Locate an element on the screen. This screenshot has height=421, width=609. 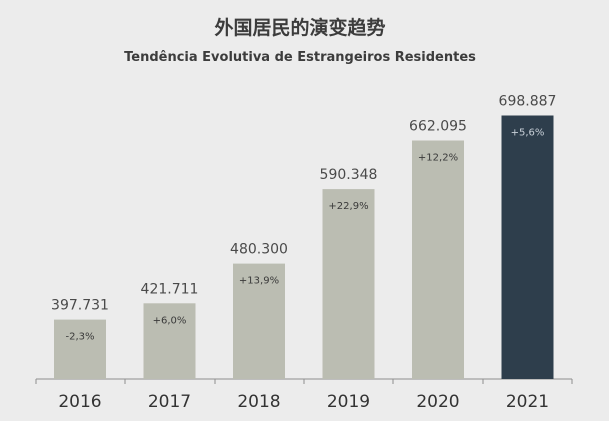
change-label-2017: +6,0% is located at coordinates (170, 320).